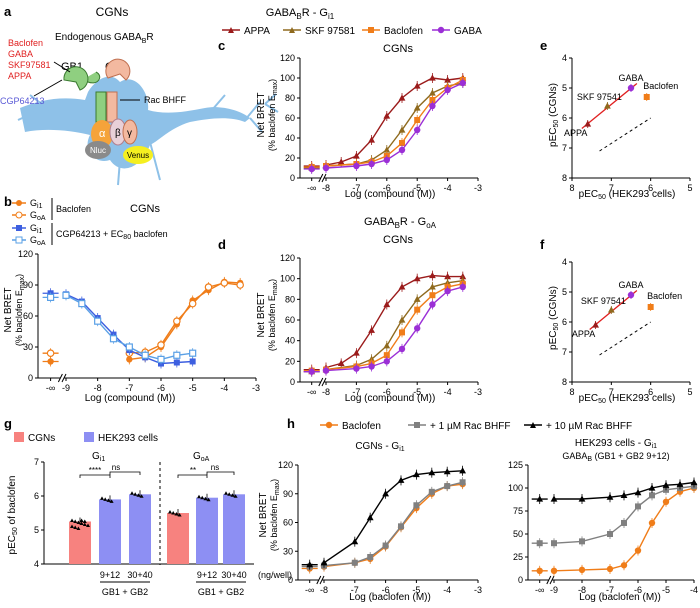  Describe the element at coordinates (478, 188) in the screenshot. I see `x-tick-label: -3` at that location.